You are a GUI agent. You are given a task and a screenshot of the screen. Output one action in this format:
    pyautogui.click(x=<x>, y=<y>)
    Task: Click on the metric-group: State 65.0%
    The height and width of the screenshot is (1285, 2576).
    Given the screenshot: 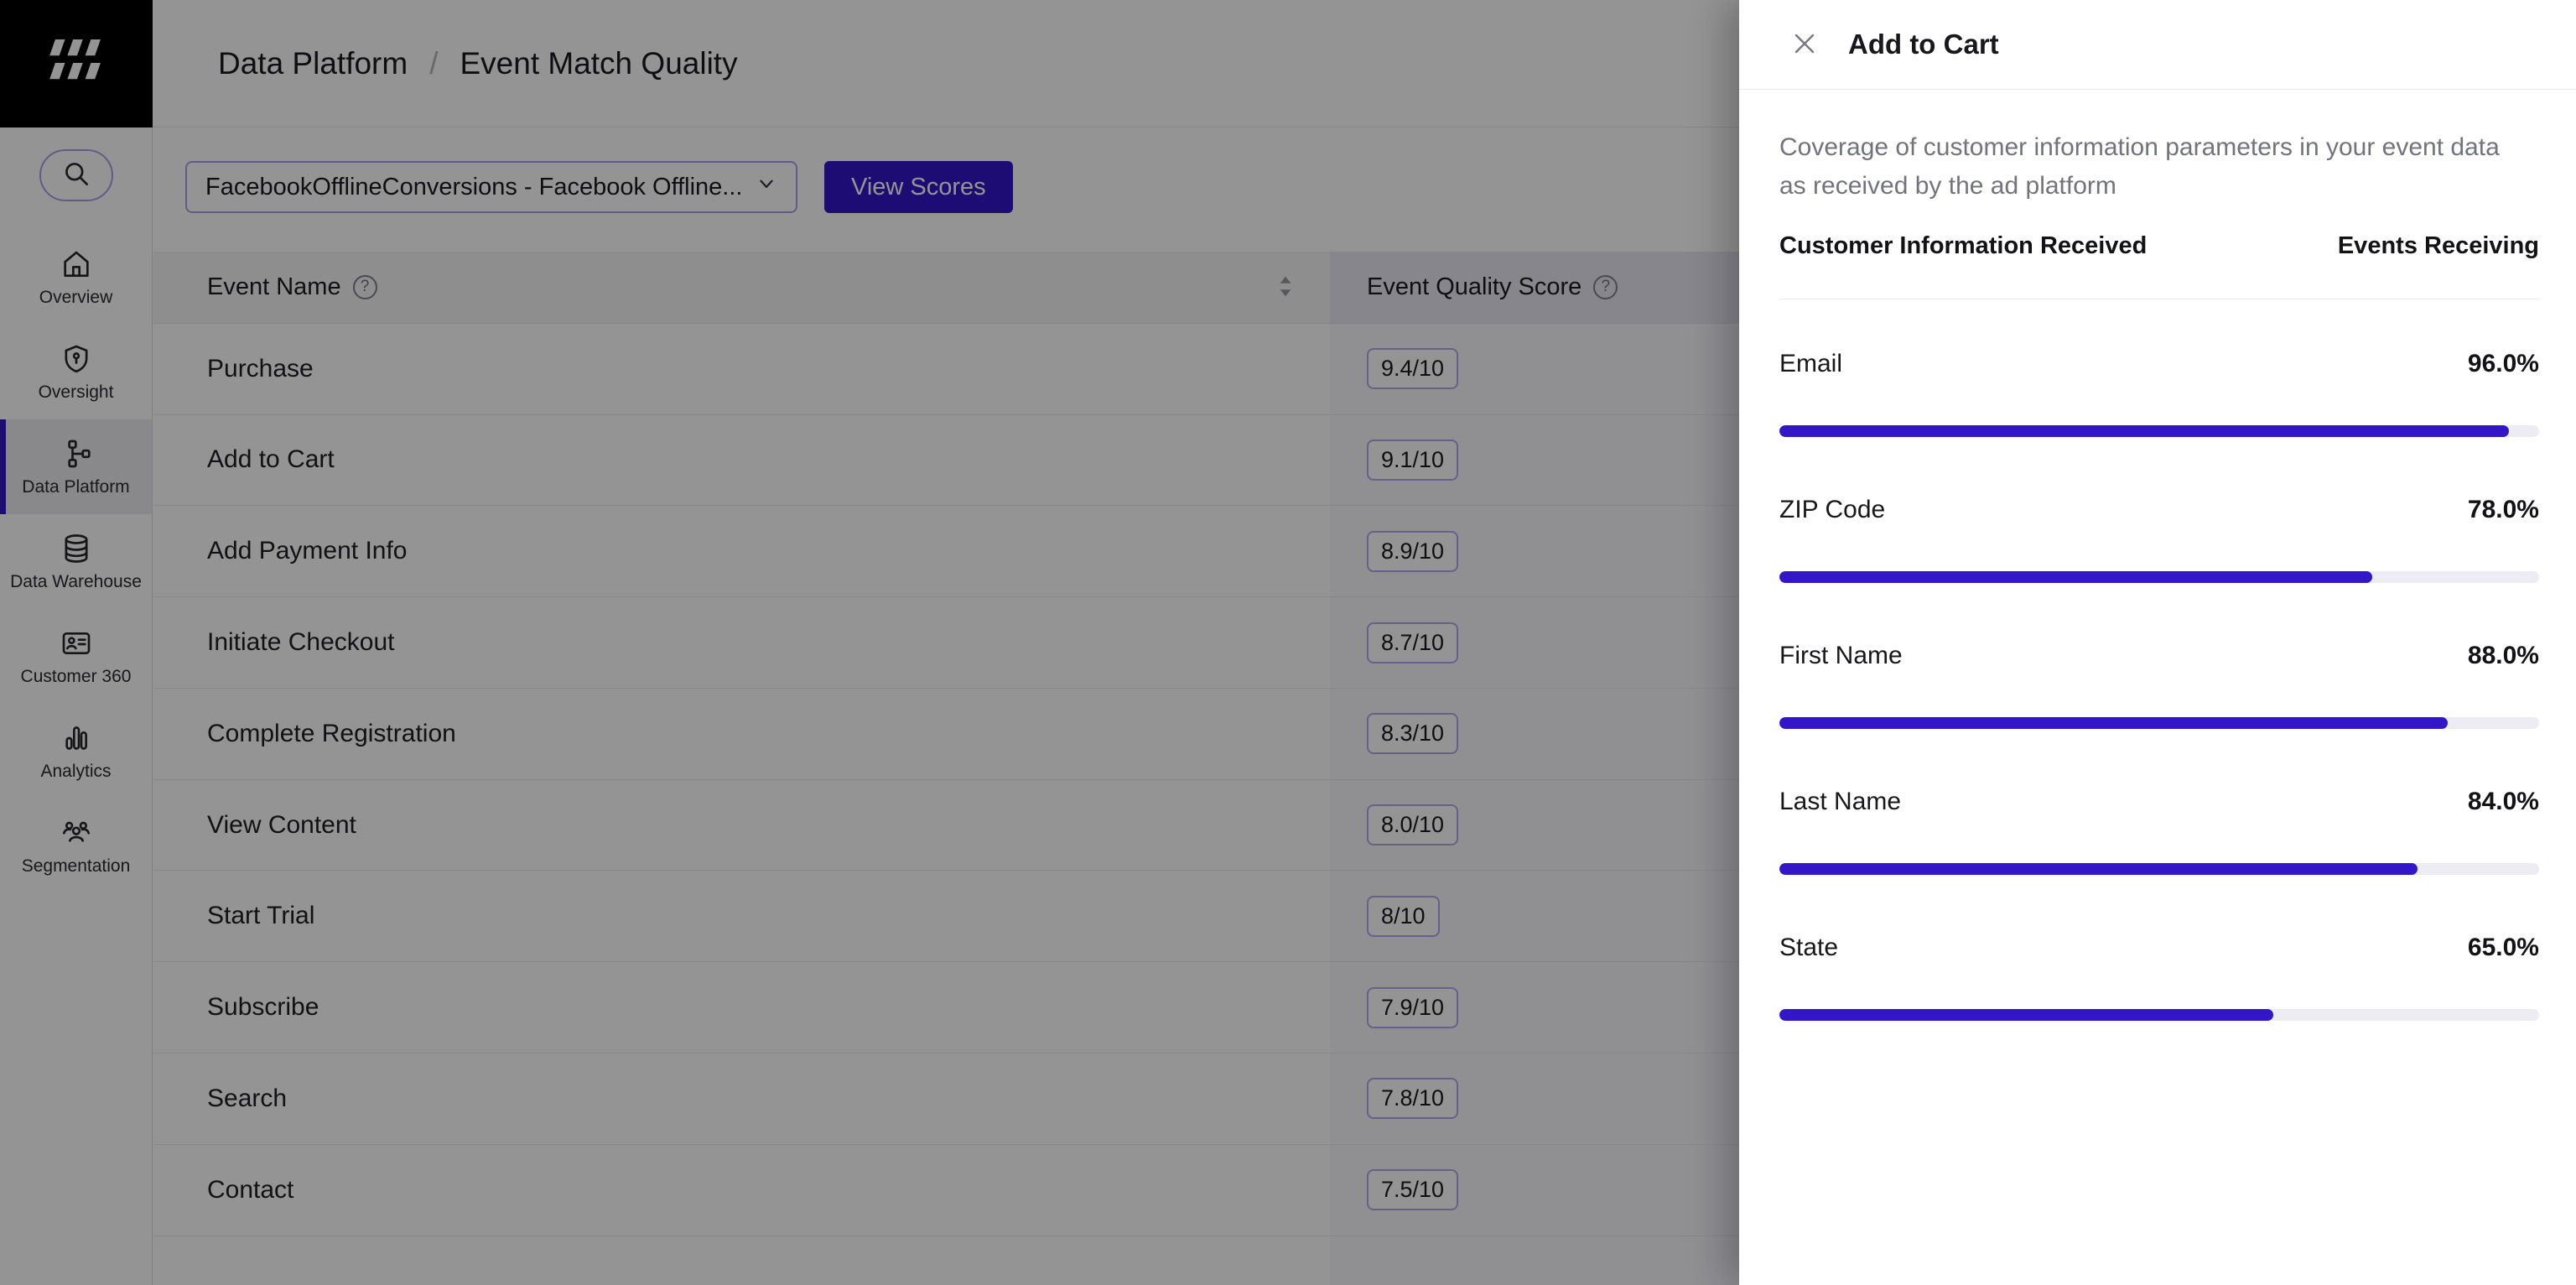 What is the action you would take?
    pyautogui.click(x=2159, y=975)
    